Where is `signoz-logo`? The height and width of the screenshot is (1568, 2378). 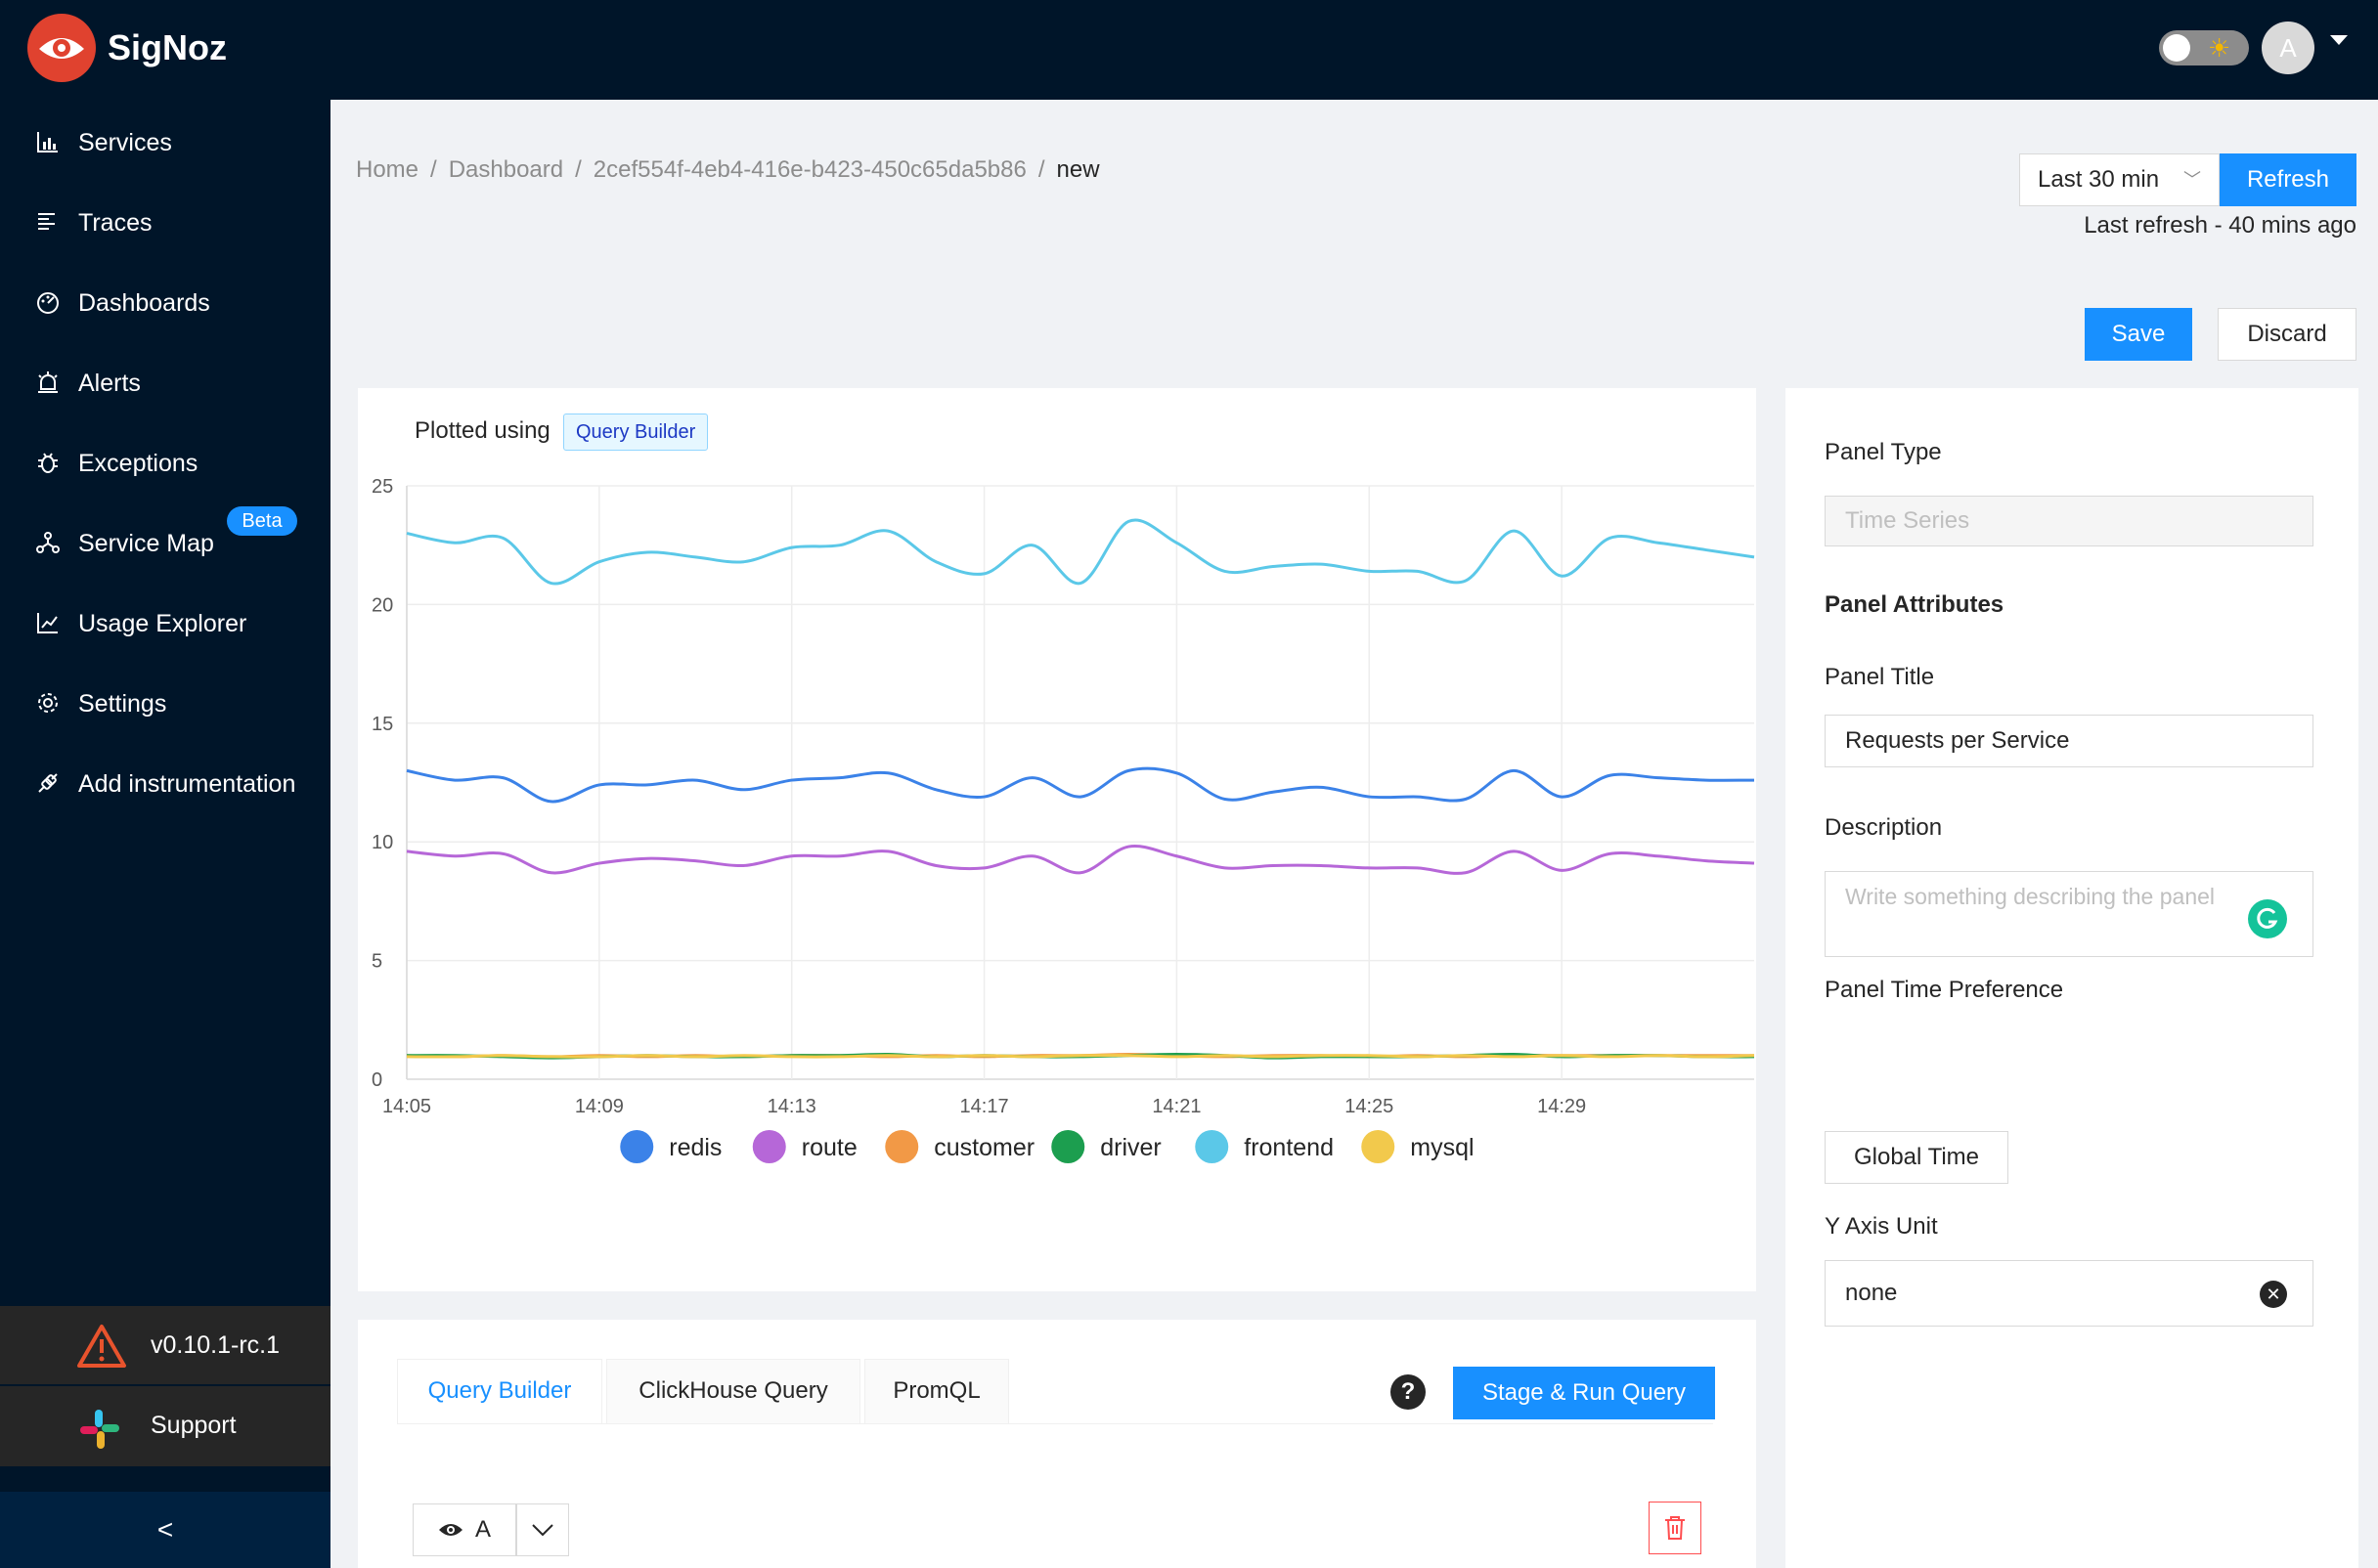
signoz-logo is located at coordinates (62, 48).